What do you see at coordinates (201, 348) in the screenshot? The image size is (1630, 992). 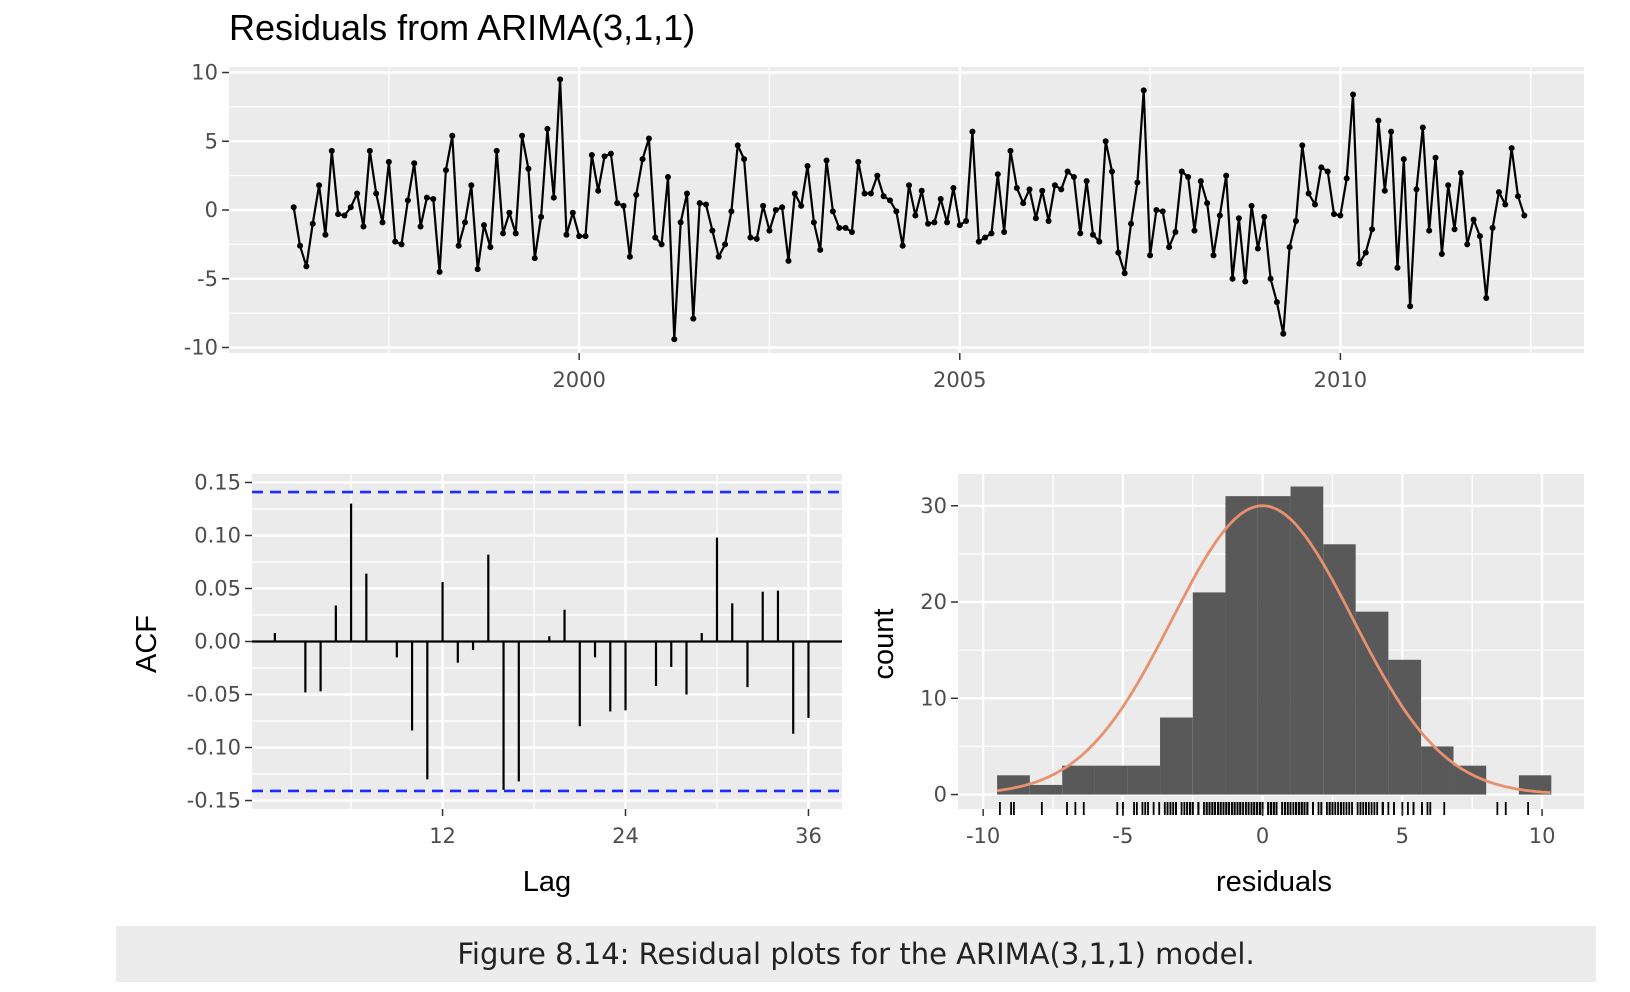 I see `residuals-y-tick-label: -10` at bounding box center [201, 348].